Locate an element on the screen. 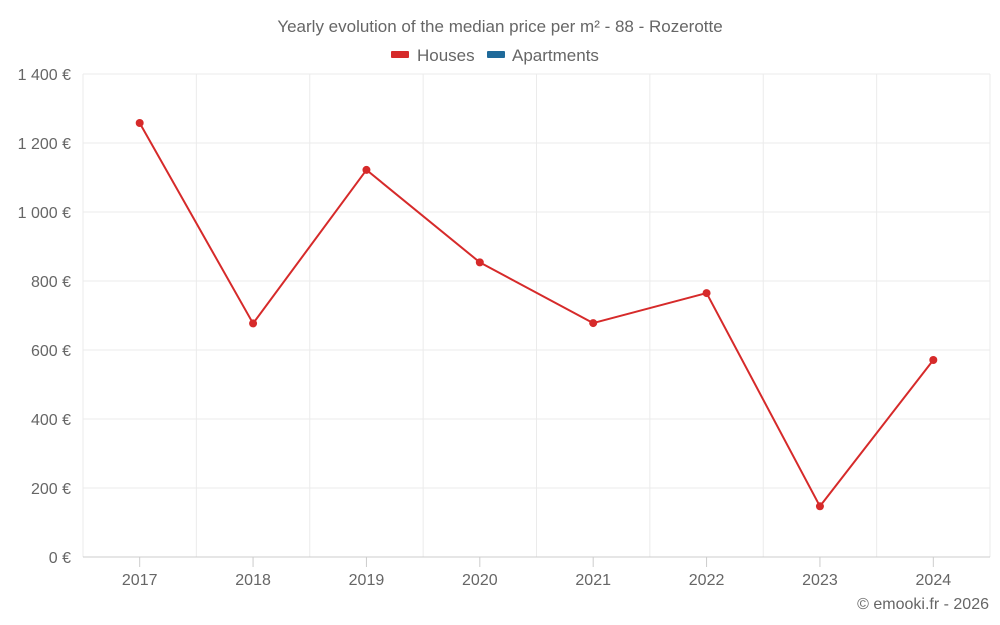  data-point-2023 is located at coordinates (819, 506).